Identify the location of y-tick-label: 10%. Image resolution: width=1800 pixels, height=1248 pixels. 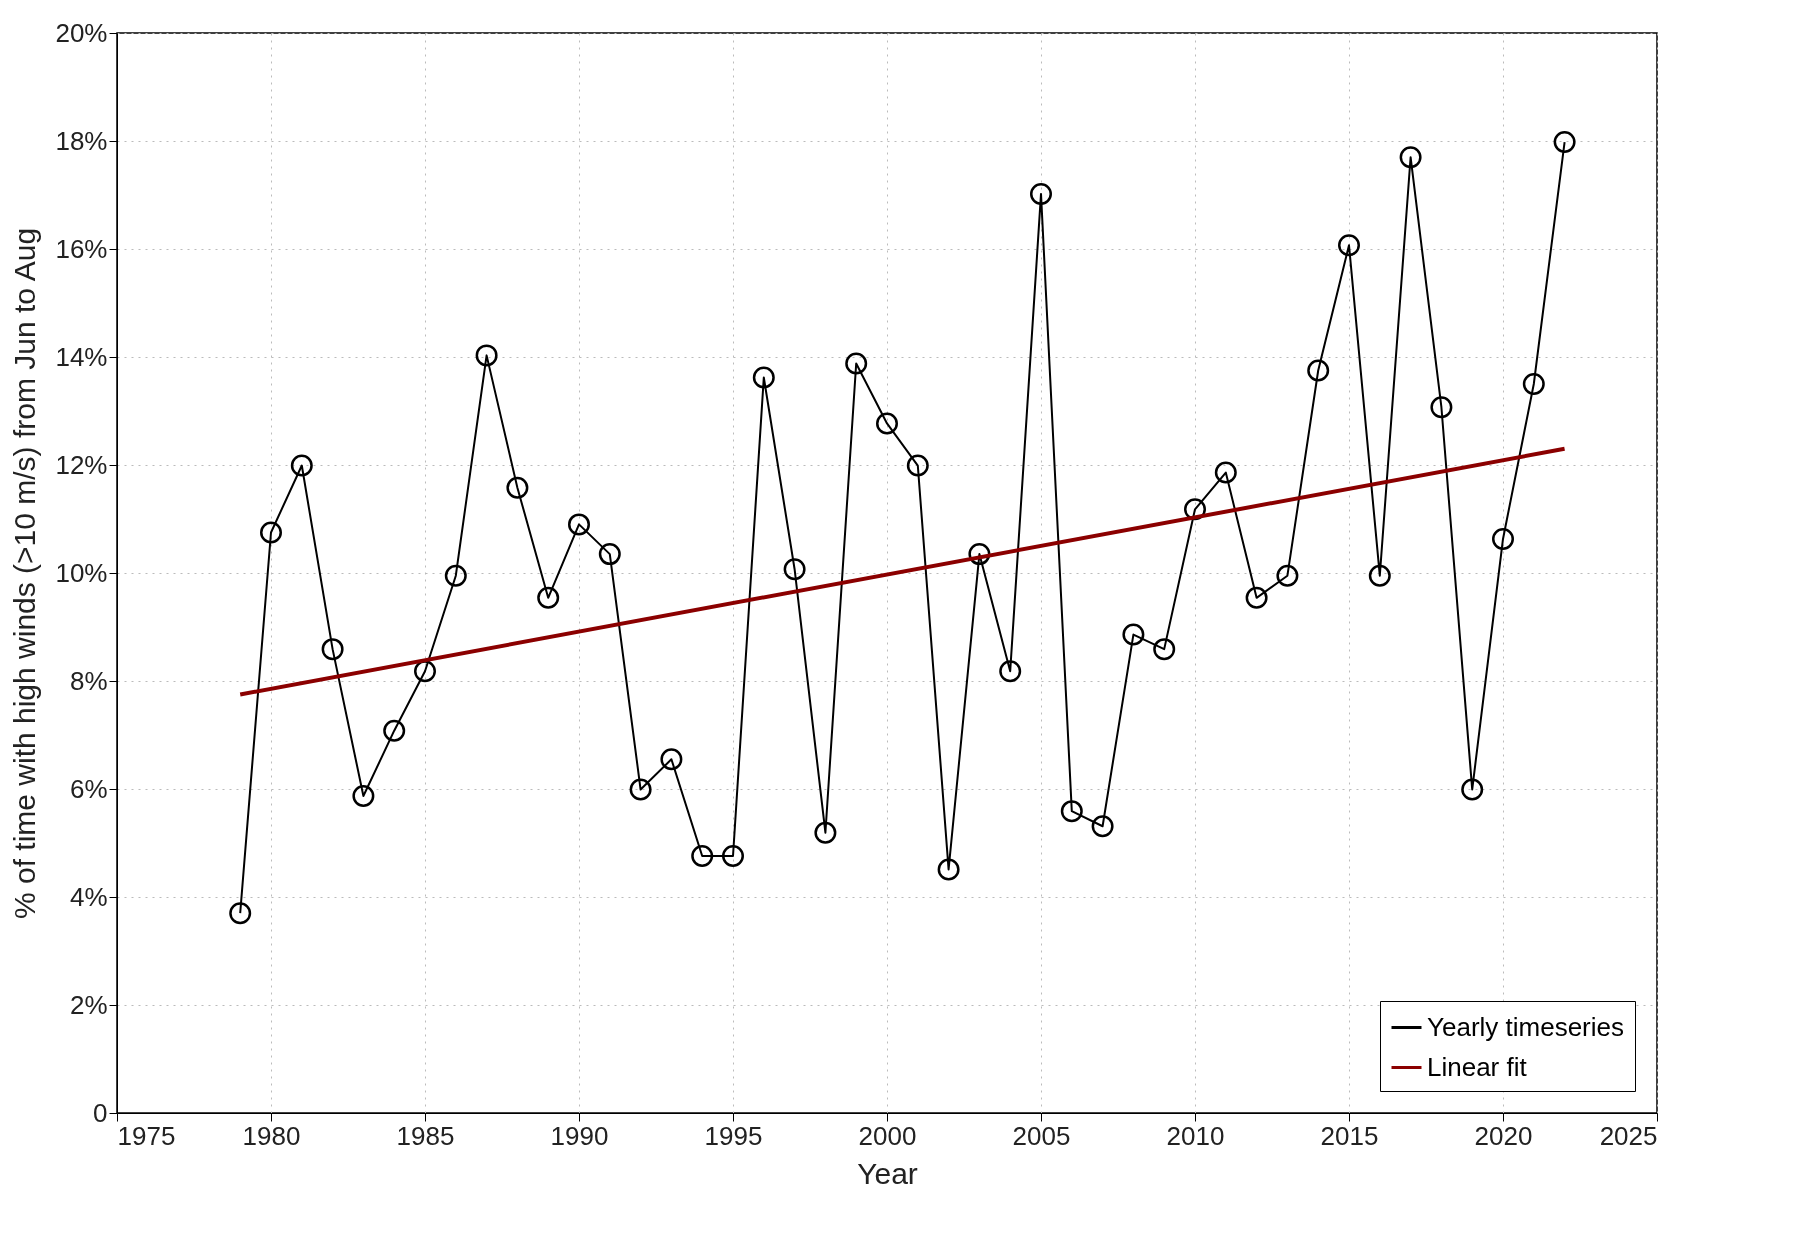
(81, 572).